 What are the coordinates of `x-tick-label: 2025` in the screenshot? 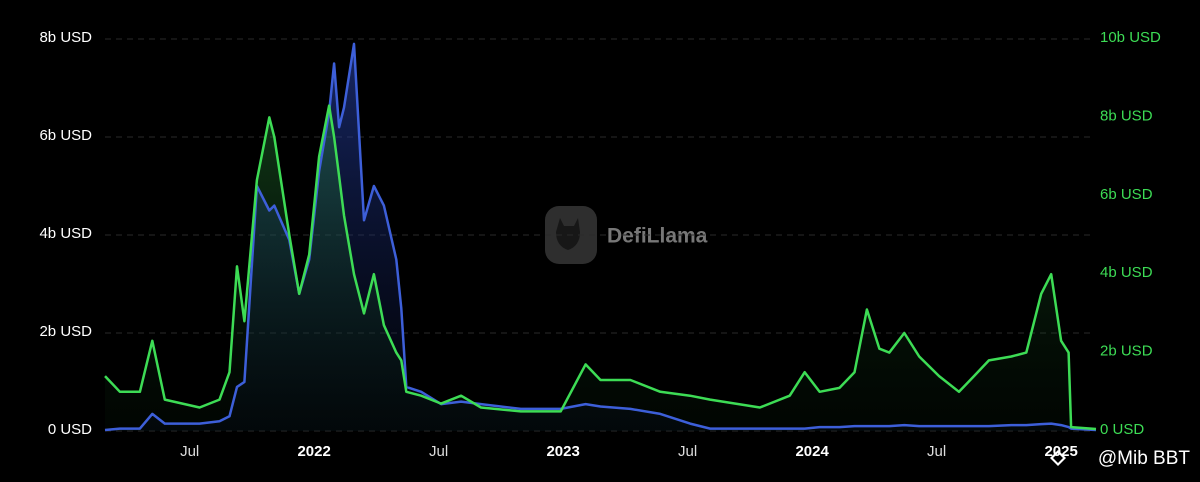 It's located at (1060, 451).